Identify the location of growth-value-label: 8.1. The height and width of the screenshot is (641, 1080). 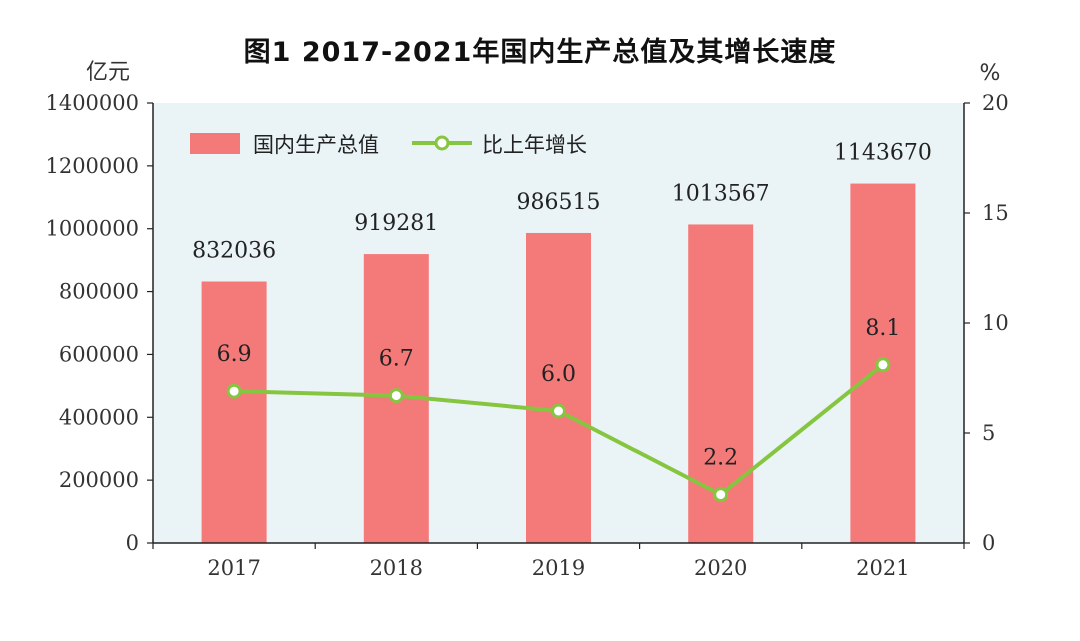
(882, 328).